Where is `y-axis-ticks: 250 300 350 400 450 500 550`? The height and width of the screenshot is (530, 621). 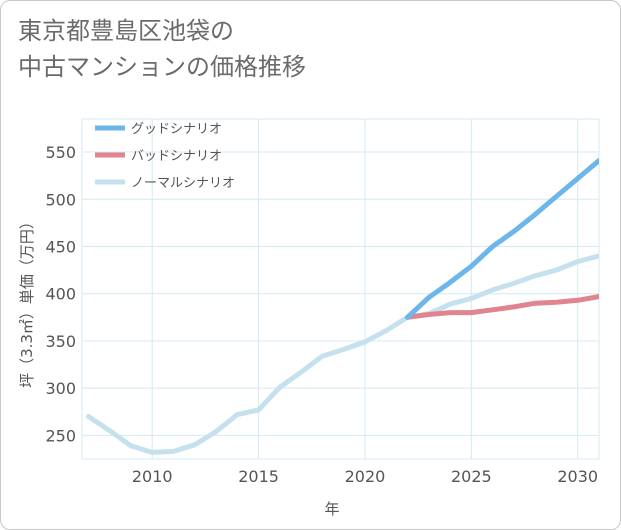
y-axis-ticks: 250 300 350 400 450 500 550 is located at coordinates (60, 294).